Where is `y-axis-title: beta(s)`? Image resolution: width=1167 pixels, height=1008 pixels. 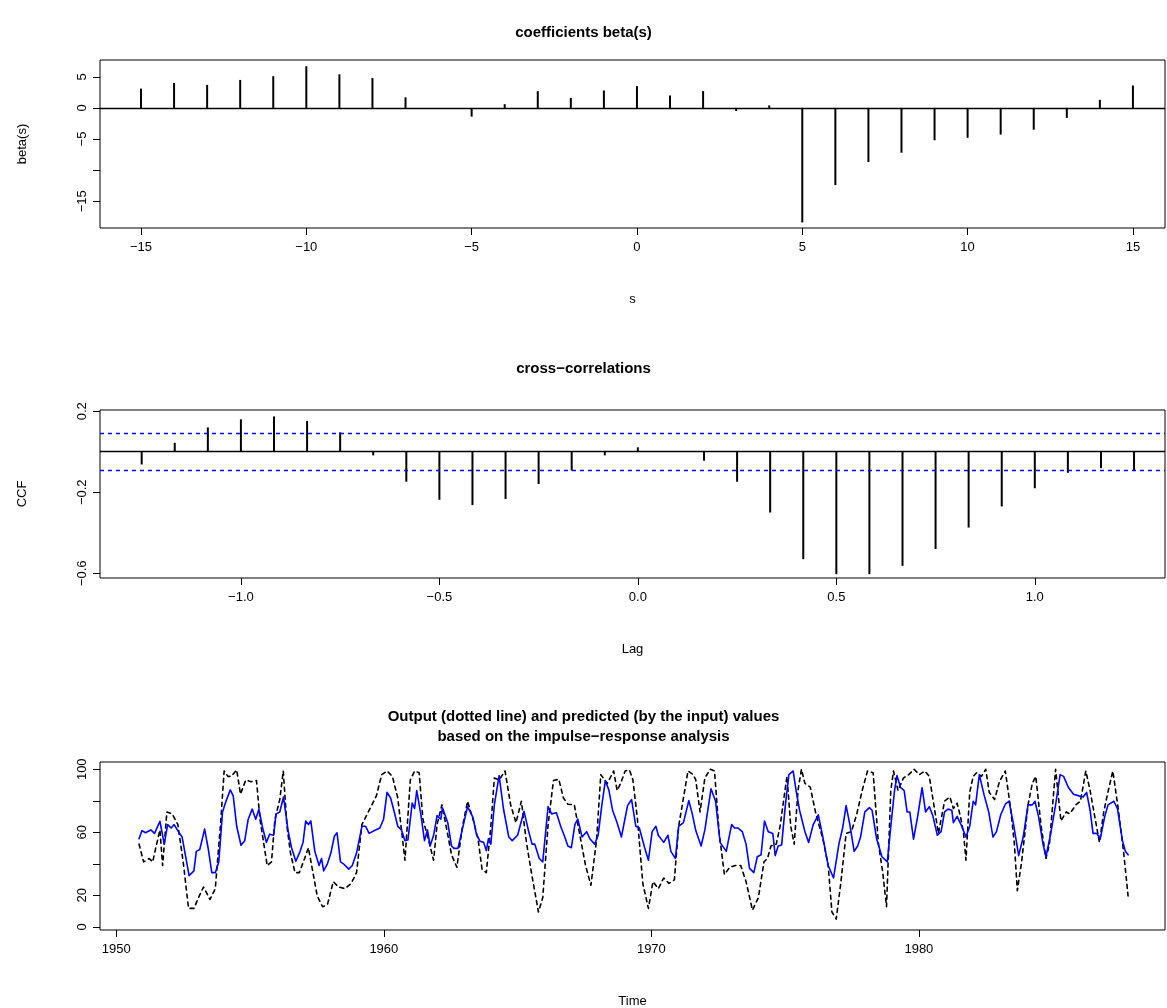 y-axis-title: beta(s) is located at coordinates (21, 144).